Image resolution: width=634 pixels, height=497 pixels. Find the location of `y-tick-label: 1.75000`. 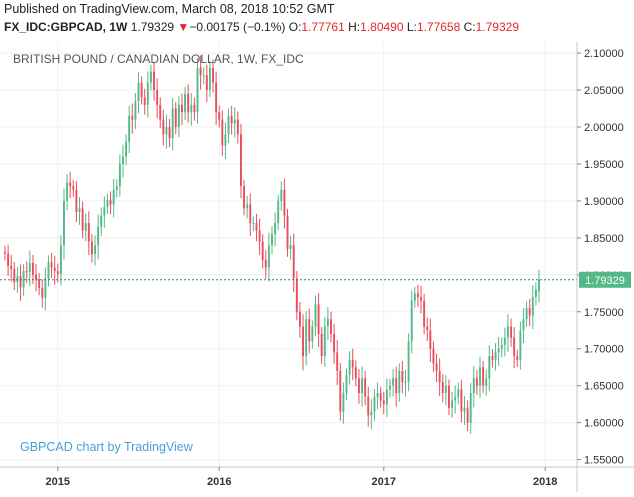

y-tick-label: 1.75000 is located at coordinates (604, 313).